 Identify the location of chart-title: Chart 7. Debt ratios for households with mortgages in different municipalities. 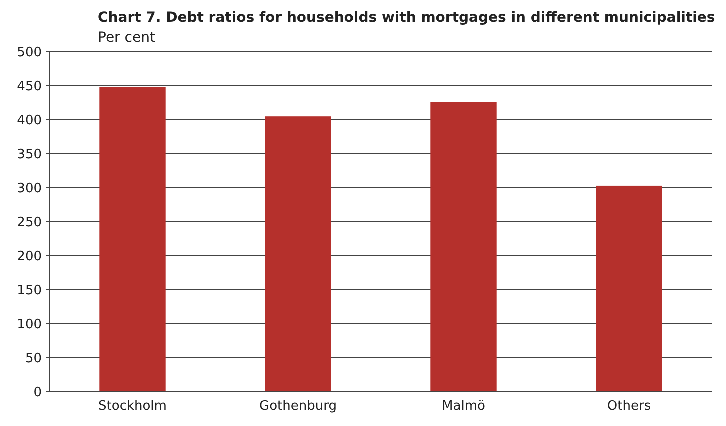
(407, 18).